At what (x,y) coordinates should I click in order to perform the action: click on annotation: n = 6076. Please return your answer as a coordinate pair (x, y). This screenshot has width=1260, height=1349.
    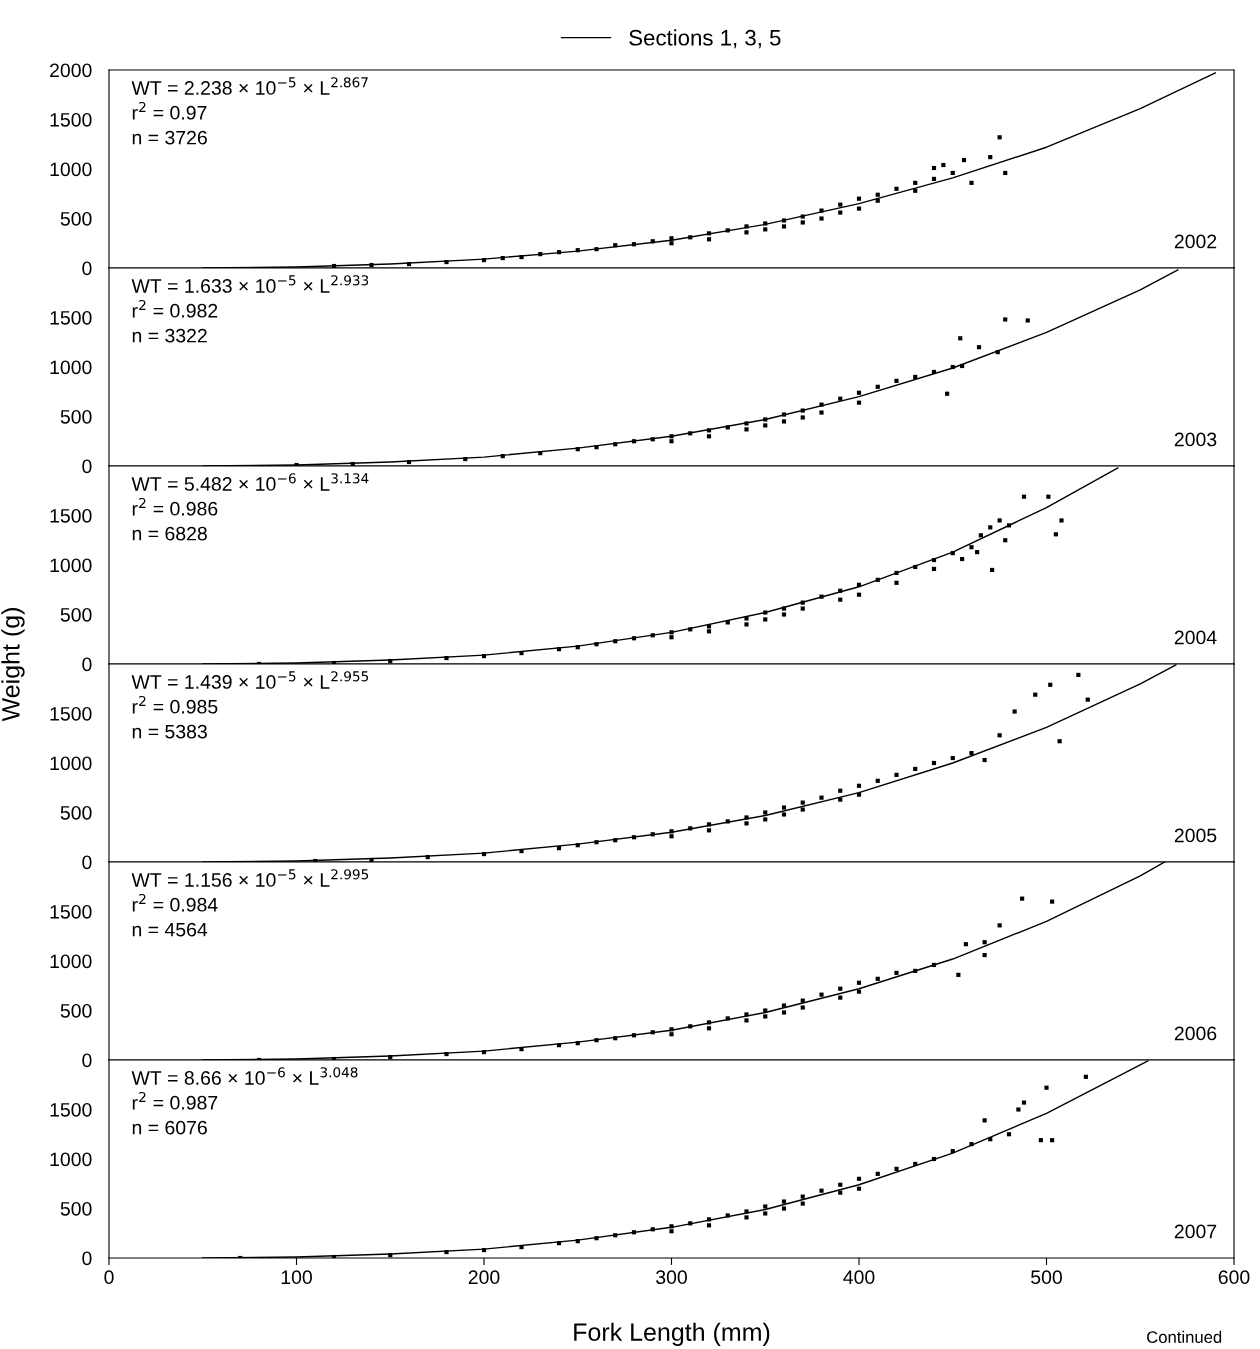
    Looking at the image, I should click on (169, 1127).